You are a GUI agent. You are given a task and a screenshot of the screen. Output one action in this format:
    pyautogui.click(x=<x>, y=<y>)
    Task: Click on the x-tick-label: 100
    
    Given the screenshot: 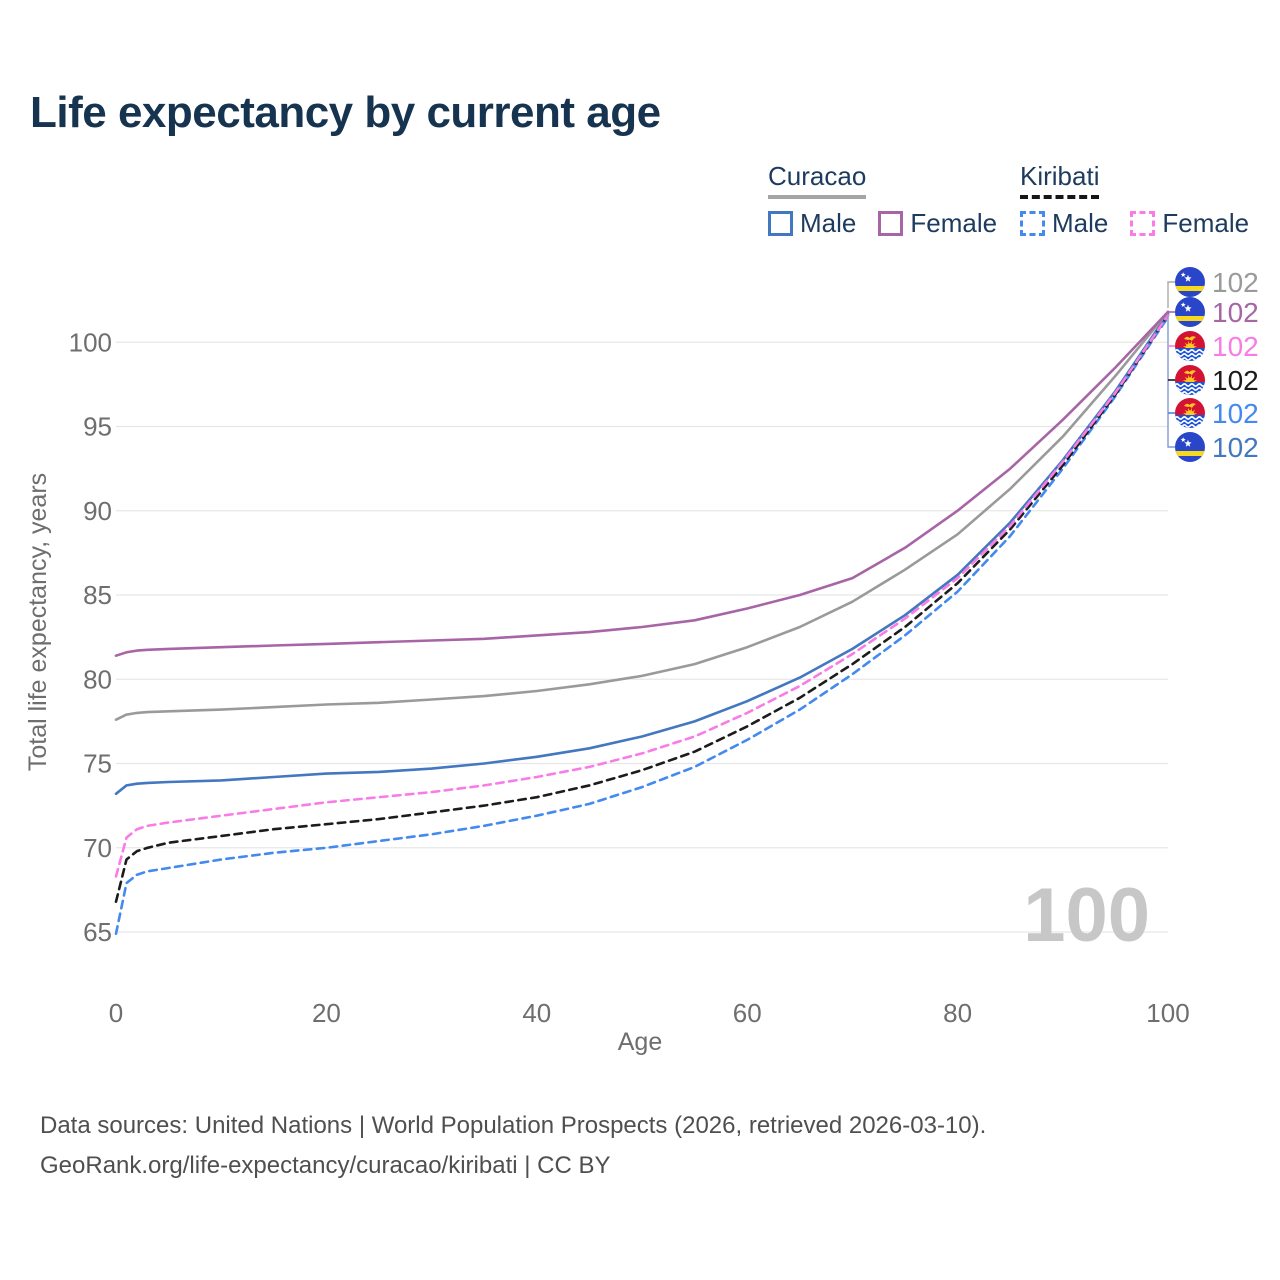 What is the action you would take?
    pyautogui.click(x=1167, y=1013)
    